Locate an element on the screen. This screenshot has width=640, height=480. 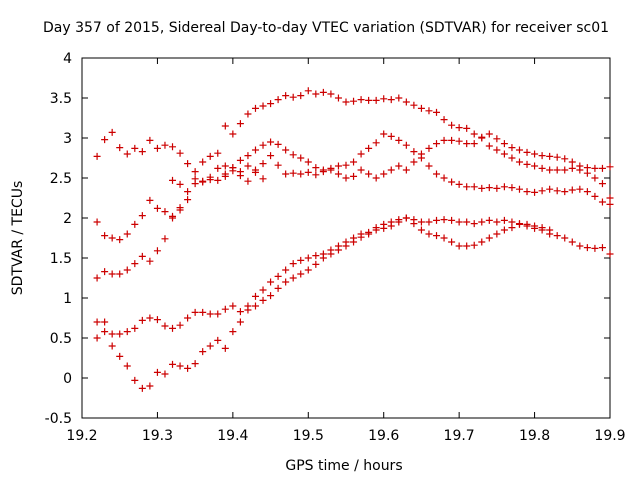
x-tick-label: 19.5 is located at coordinates (308, 436).